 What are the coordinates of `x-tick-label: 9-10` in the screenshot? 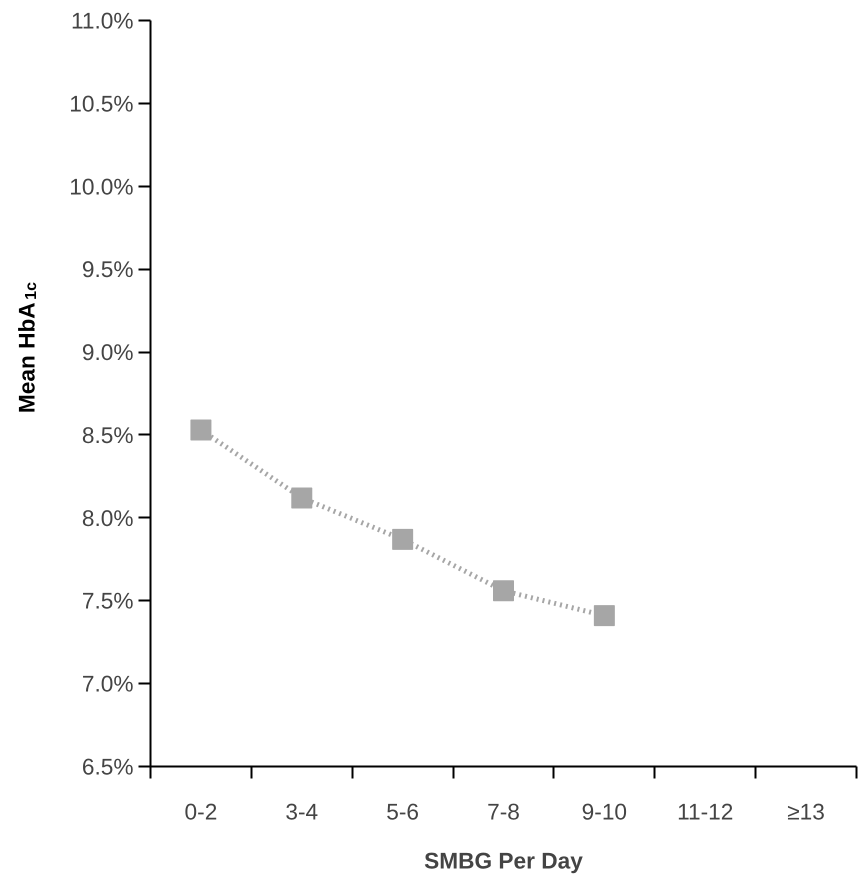 It's located at (605, 811).